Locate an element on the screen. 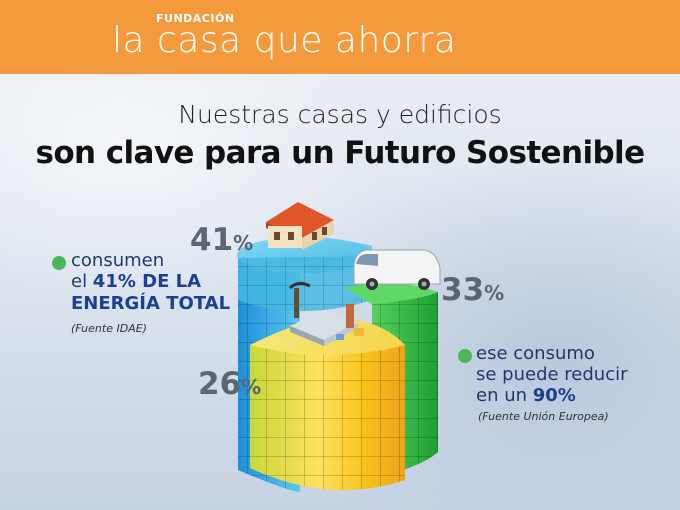 The width and height of the screenshot is (680, 510). percent-buildings-unit: % is located at coordinates (243, 243).